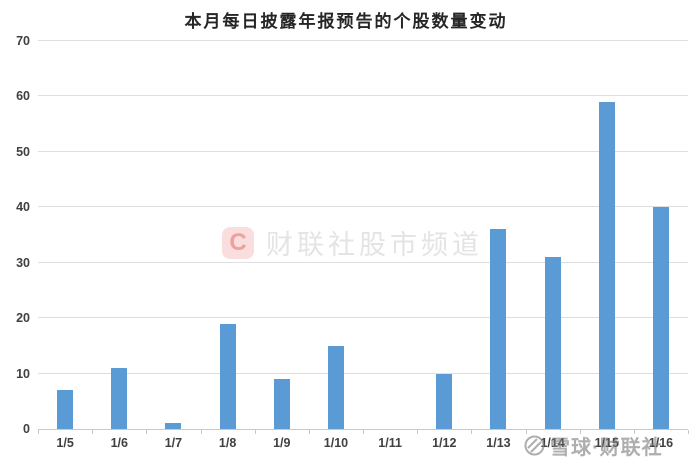  What do you see at coordinates (606, 443) in the screenshot?
I see `x-tick-label-1/15: 1/15` at bounding box center [606, 443].